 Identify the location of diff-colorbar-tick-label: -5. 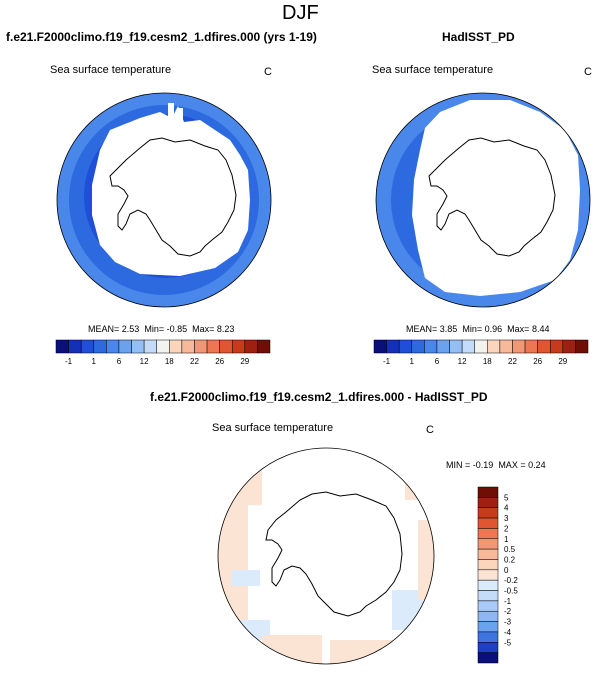
(508, 642).